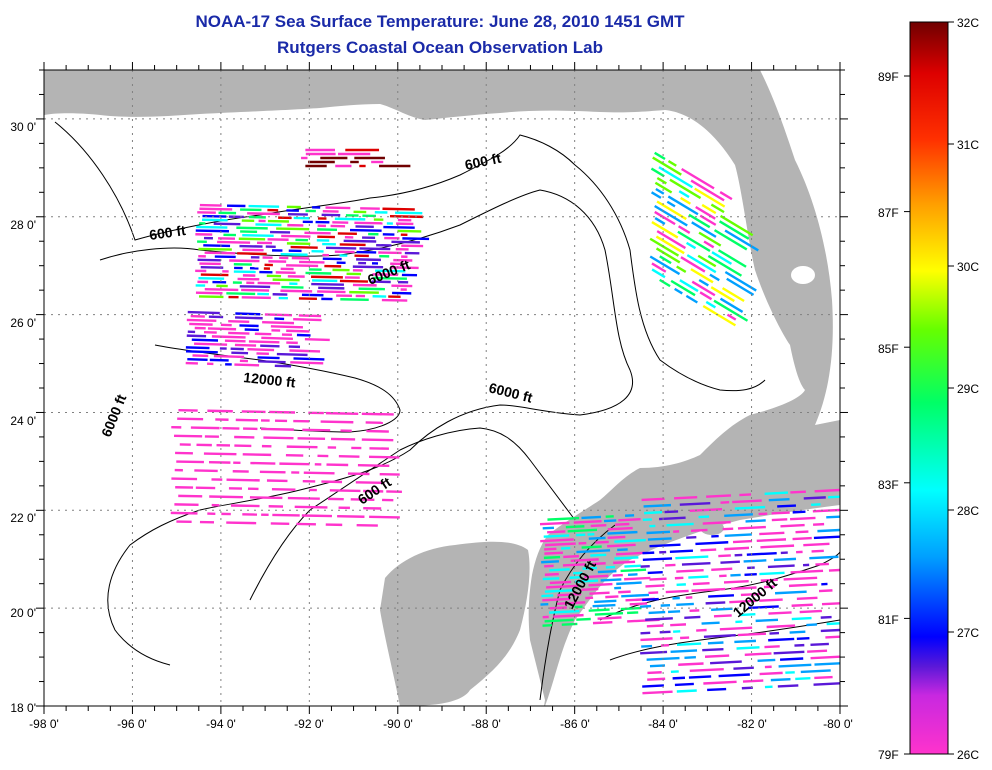  Describe the element at coordinates (398, 724) in the screenshot. I see `x-tick-label: -90 0'` at that location.